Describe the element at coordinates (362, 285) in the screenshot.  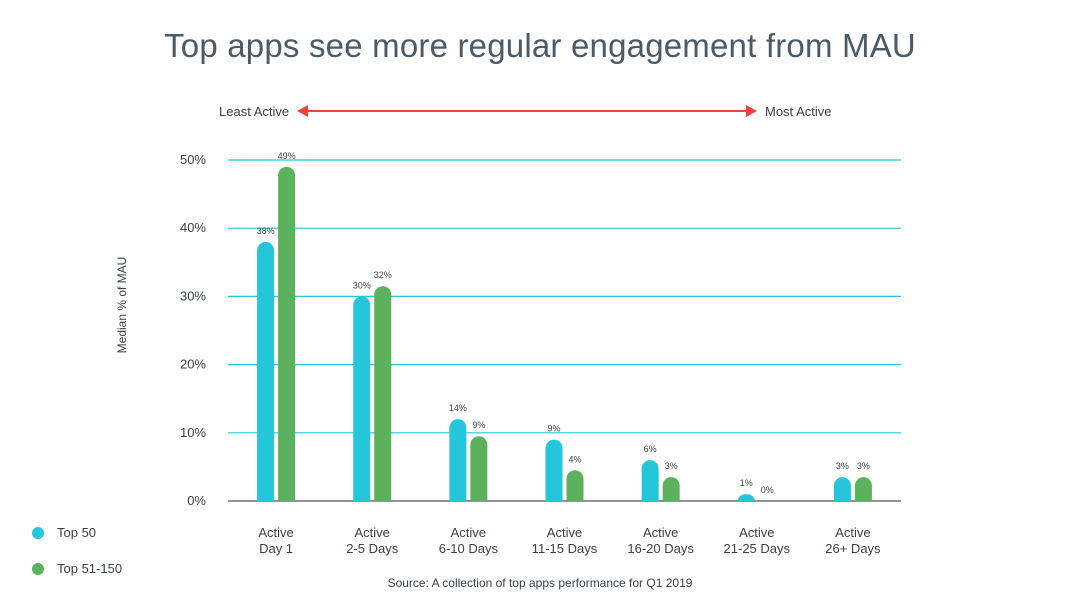
I see `data-label: 30%` at that location.